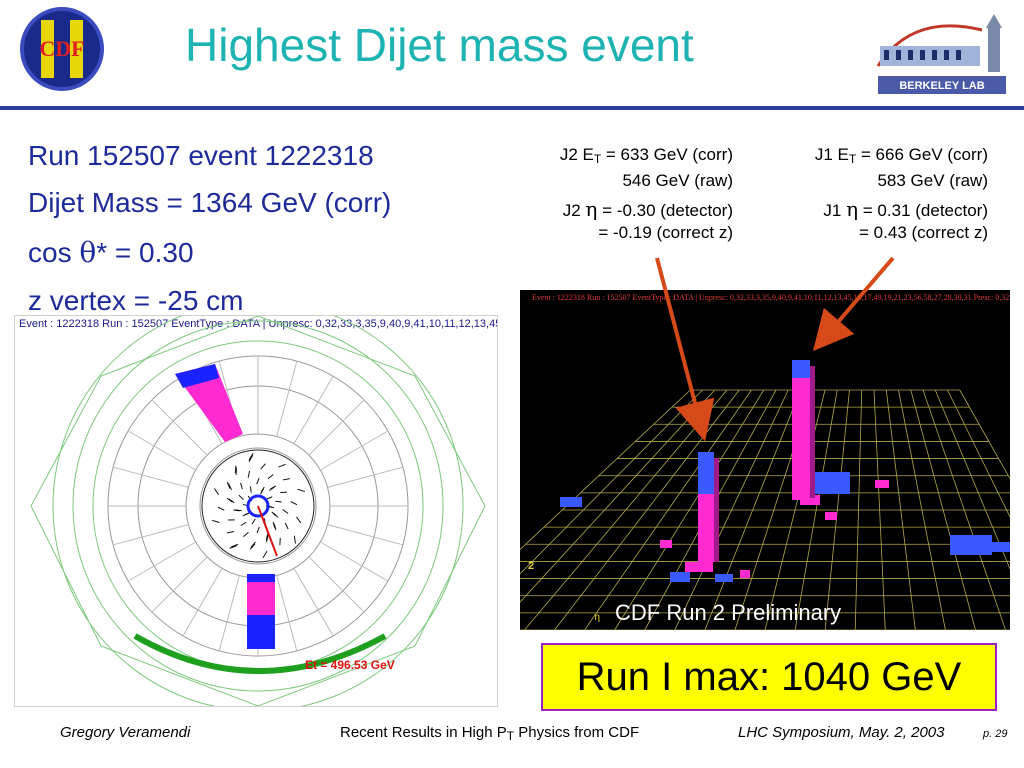 Image resolution: width=1024 pixels, height=768 pixels. Describe the element at coordinates (145, 252) in the screenshot. I see `cos-theta-value: * = 0.30` at that location.